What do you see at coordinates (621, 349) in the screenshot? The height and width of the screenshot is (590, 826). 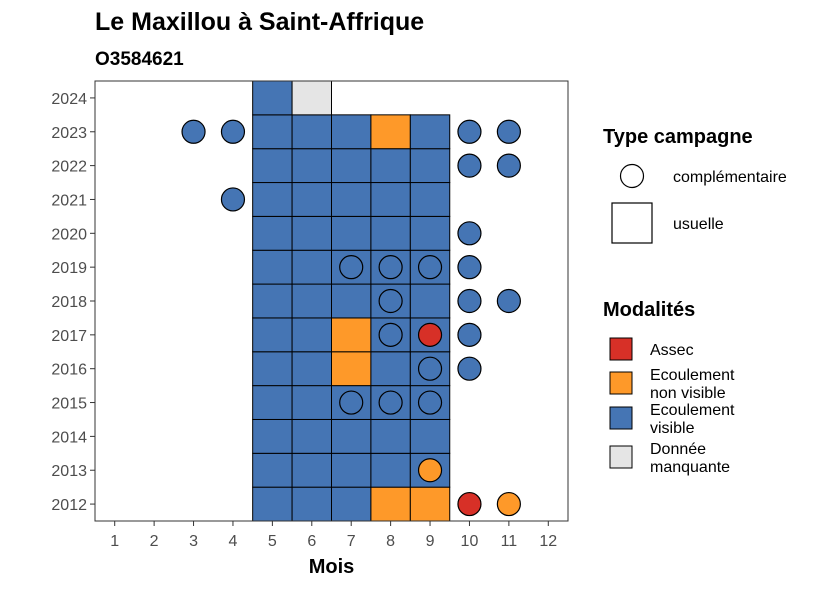 I see `legend-color-key-assec` at bounding box center [621, 349].